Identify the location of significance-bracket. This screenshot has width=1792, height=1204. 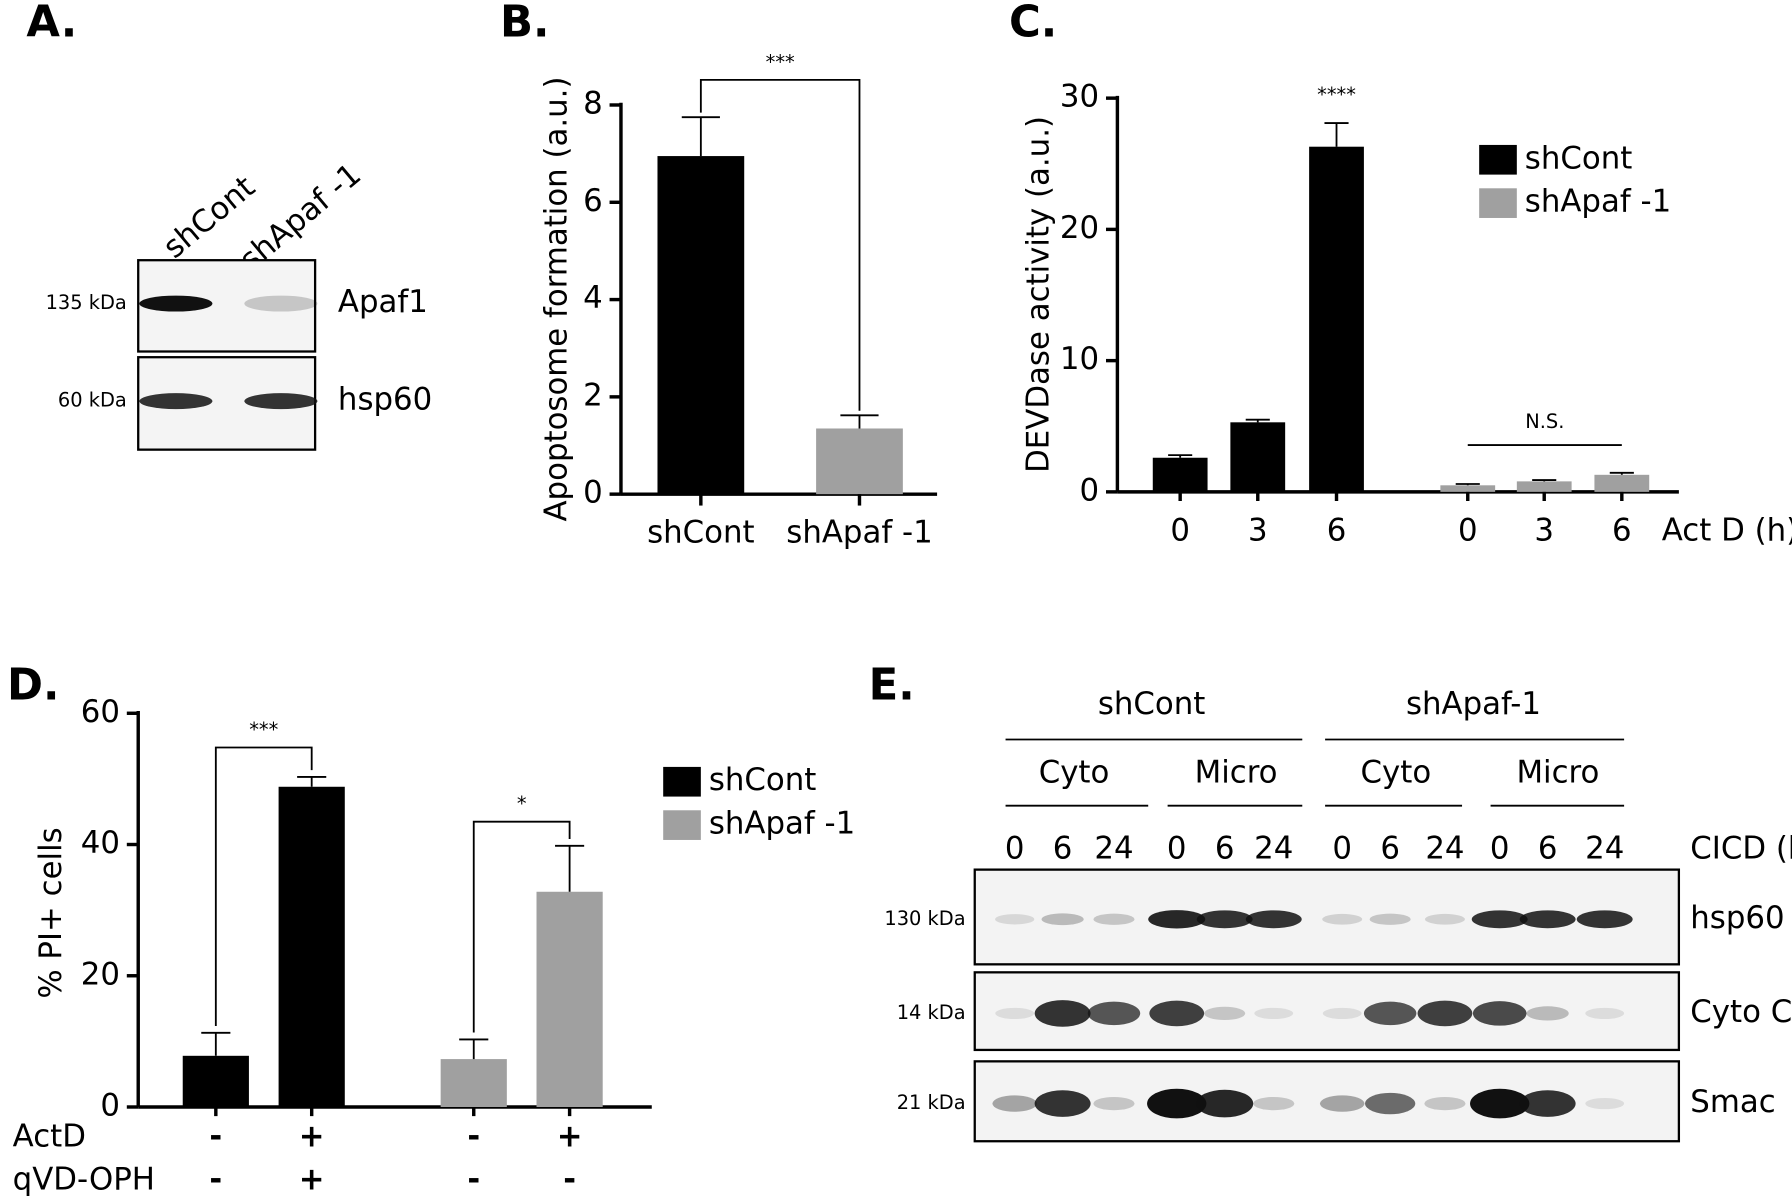
(780, 244).